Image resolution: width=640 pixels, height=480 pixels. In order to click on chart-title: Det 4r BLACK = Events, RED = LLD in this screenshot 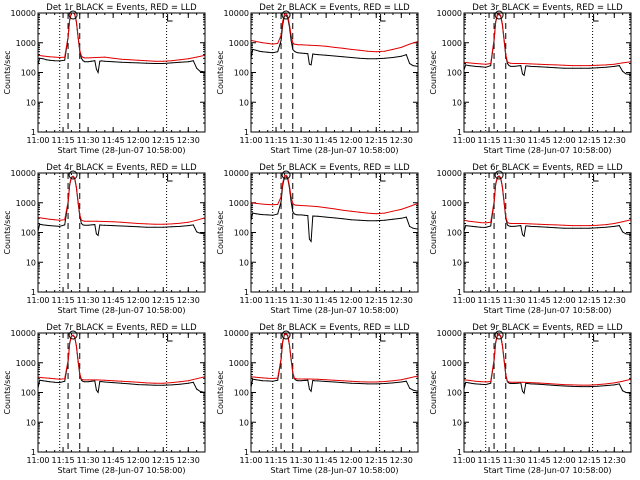, I will do `click(121, 168)`.